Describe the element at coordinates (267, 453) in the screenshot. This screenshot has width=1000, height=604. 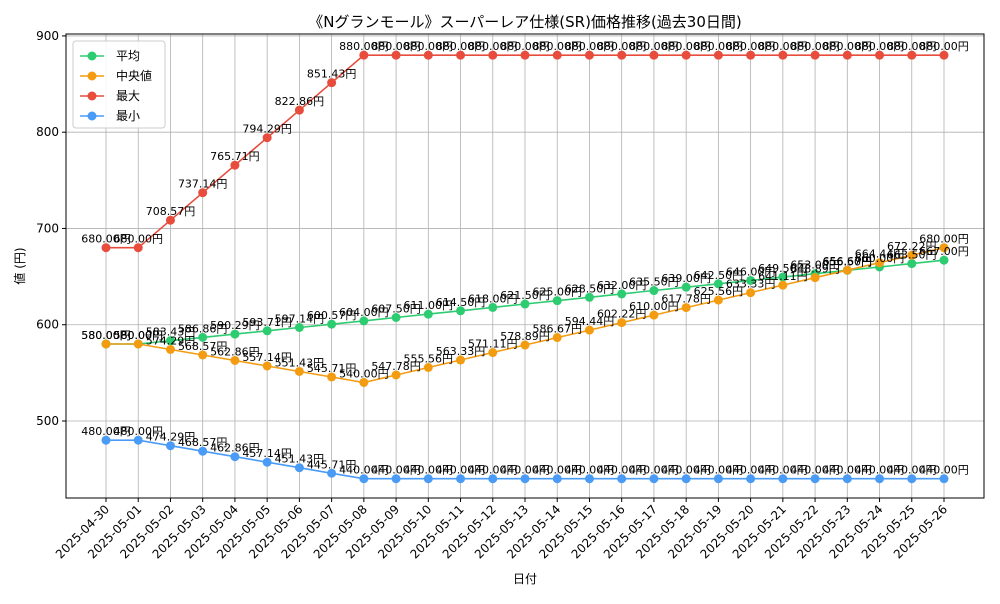
I see `data-label: 457.14円` at that location.